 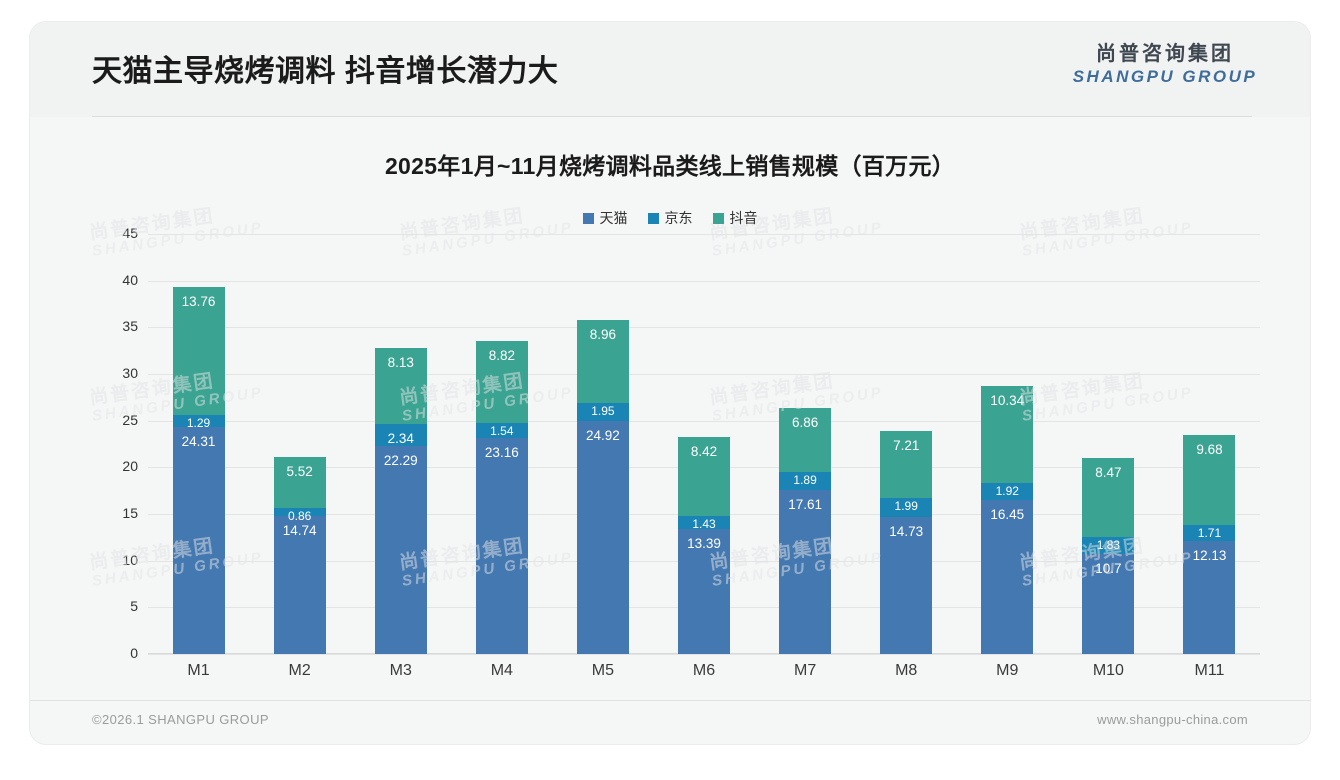 I want to click on x-axis-tick-label: M4, so click(x=501, y=670).